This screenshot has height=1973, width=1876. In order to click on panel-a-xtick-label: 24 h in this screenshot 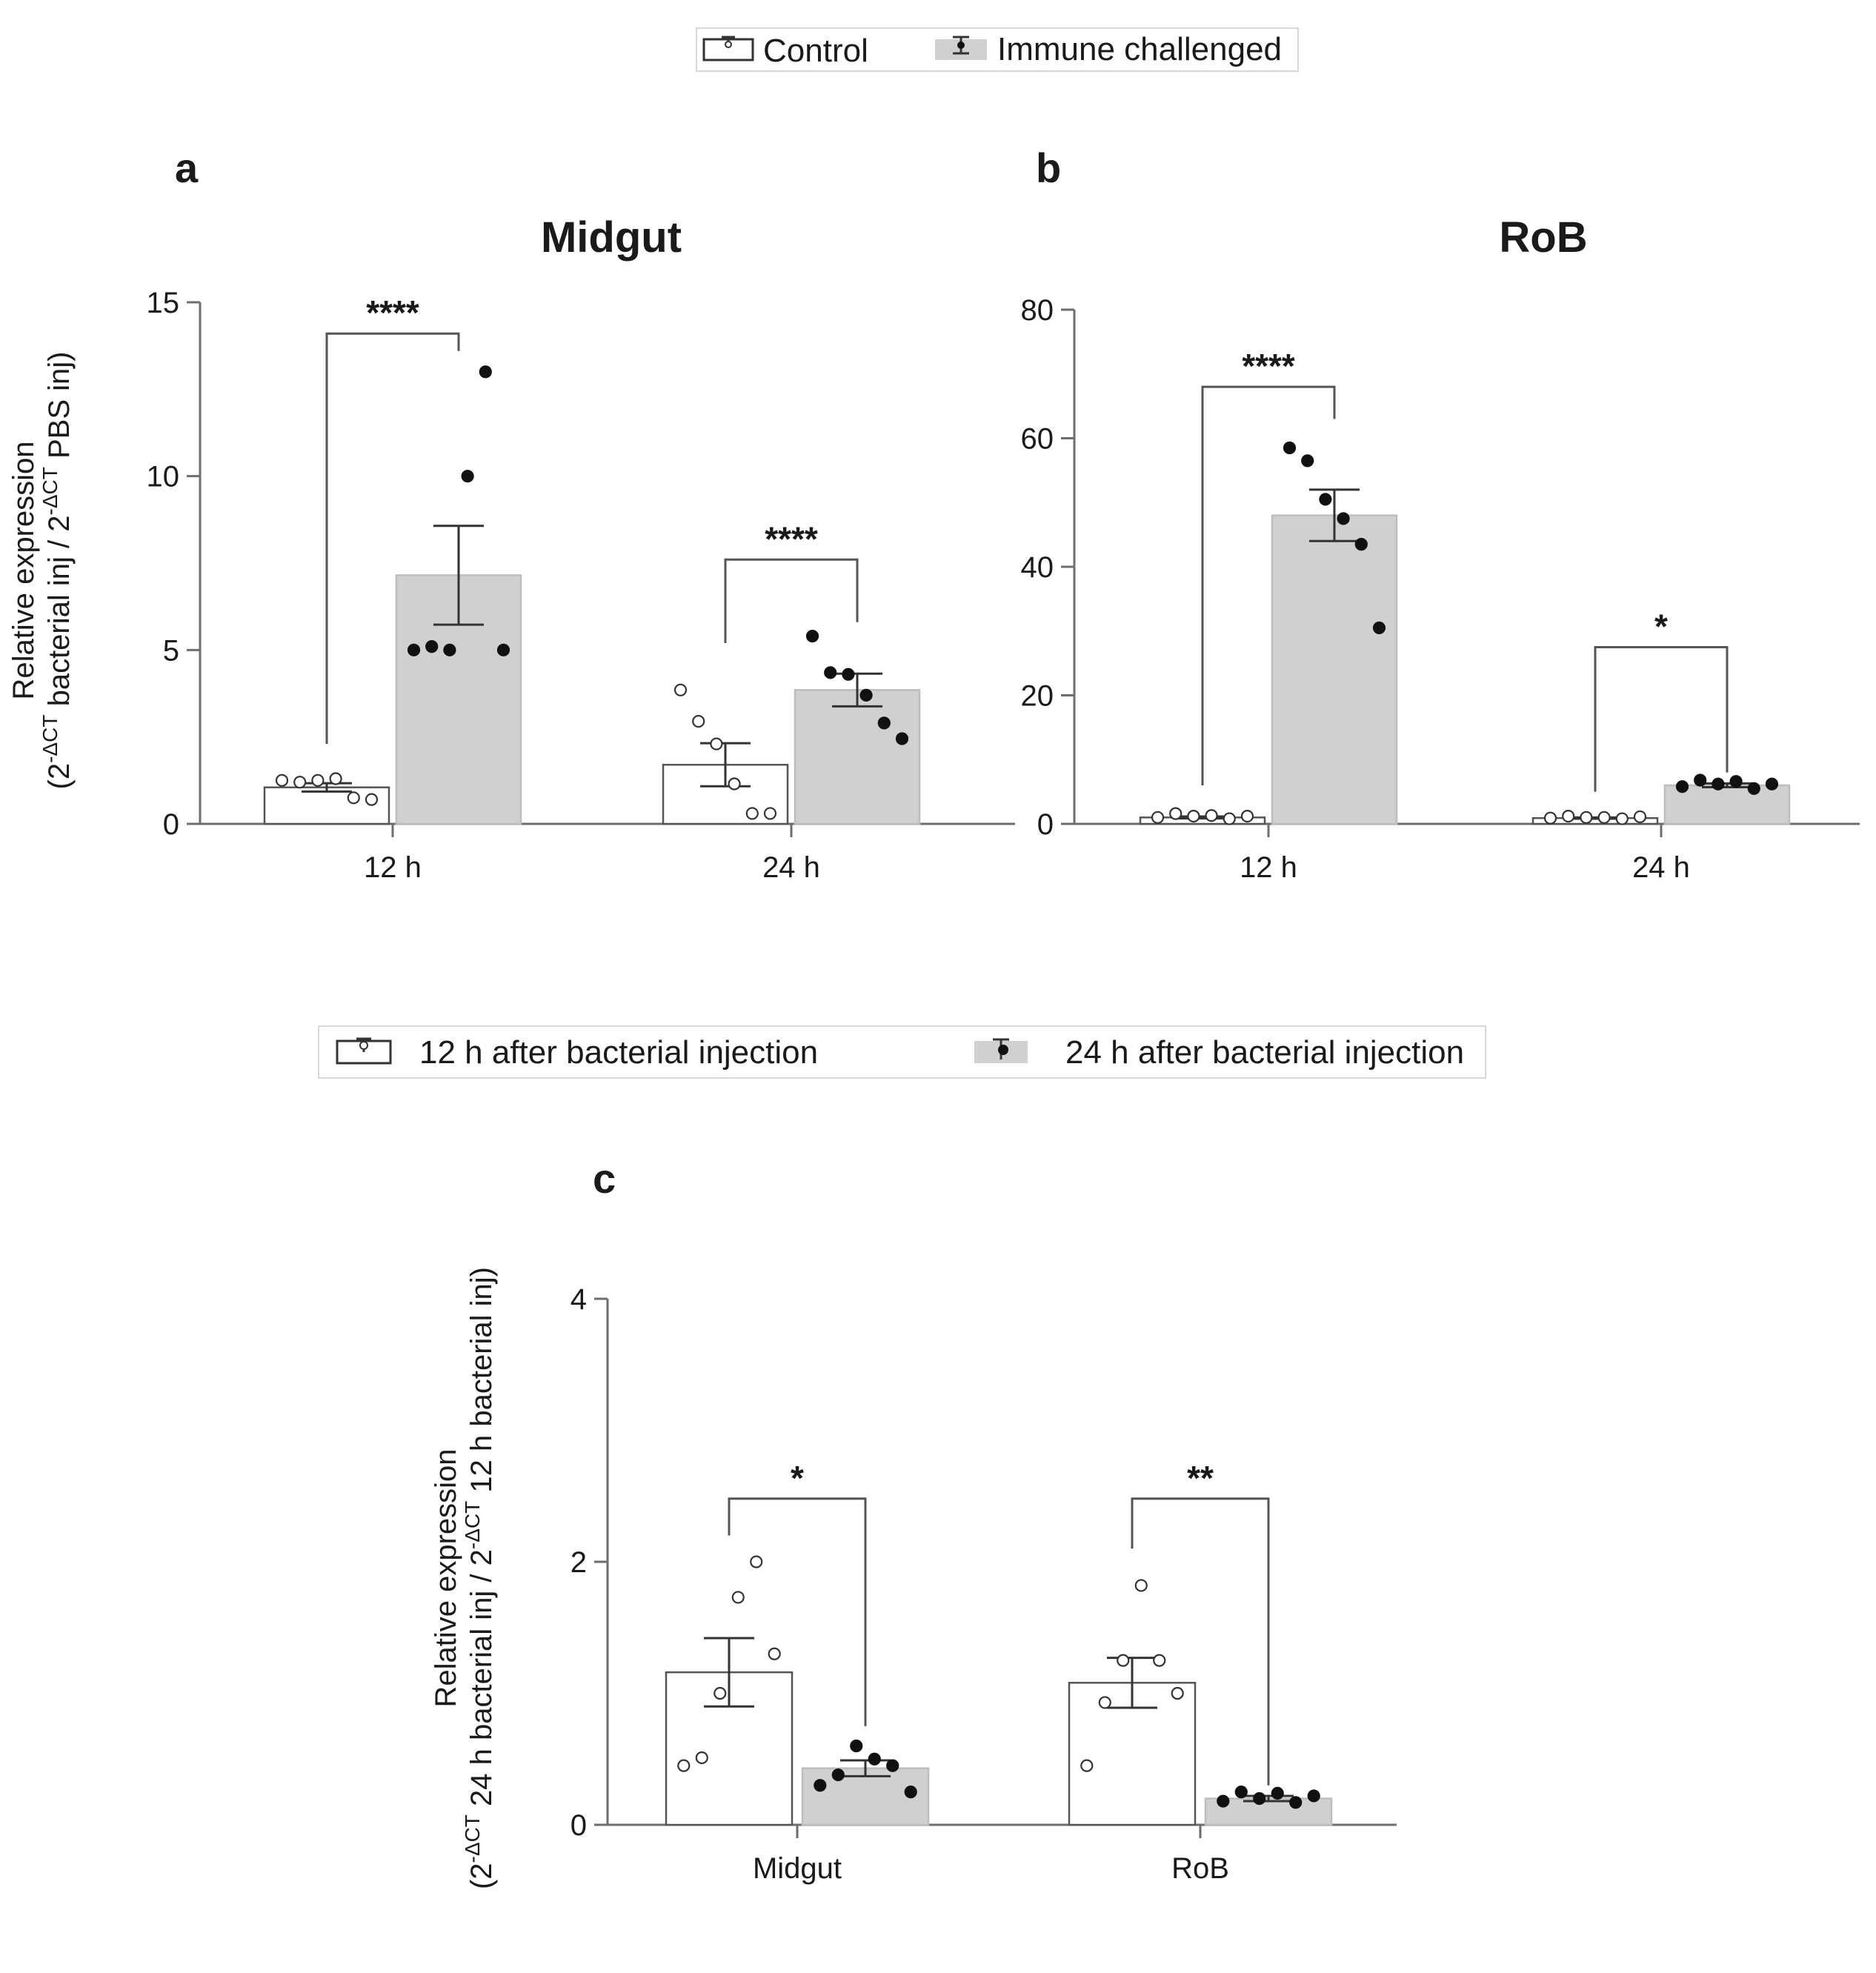, I will do `click(791, 867)`.